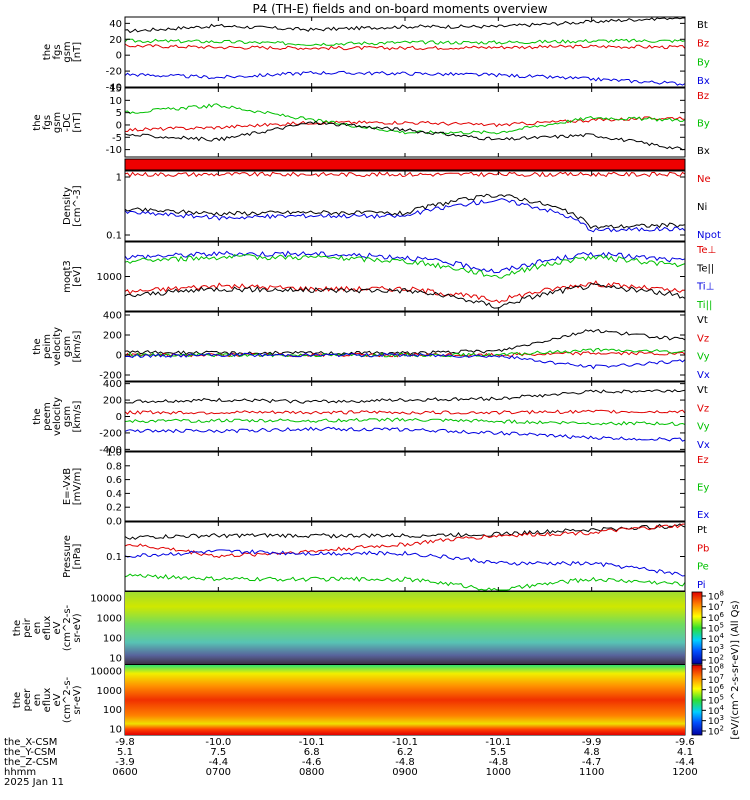  What do you see at coordinates (405, 396) in the screenshot?
I see `series-vt-line` at bounding box center [405, 396].